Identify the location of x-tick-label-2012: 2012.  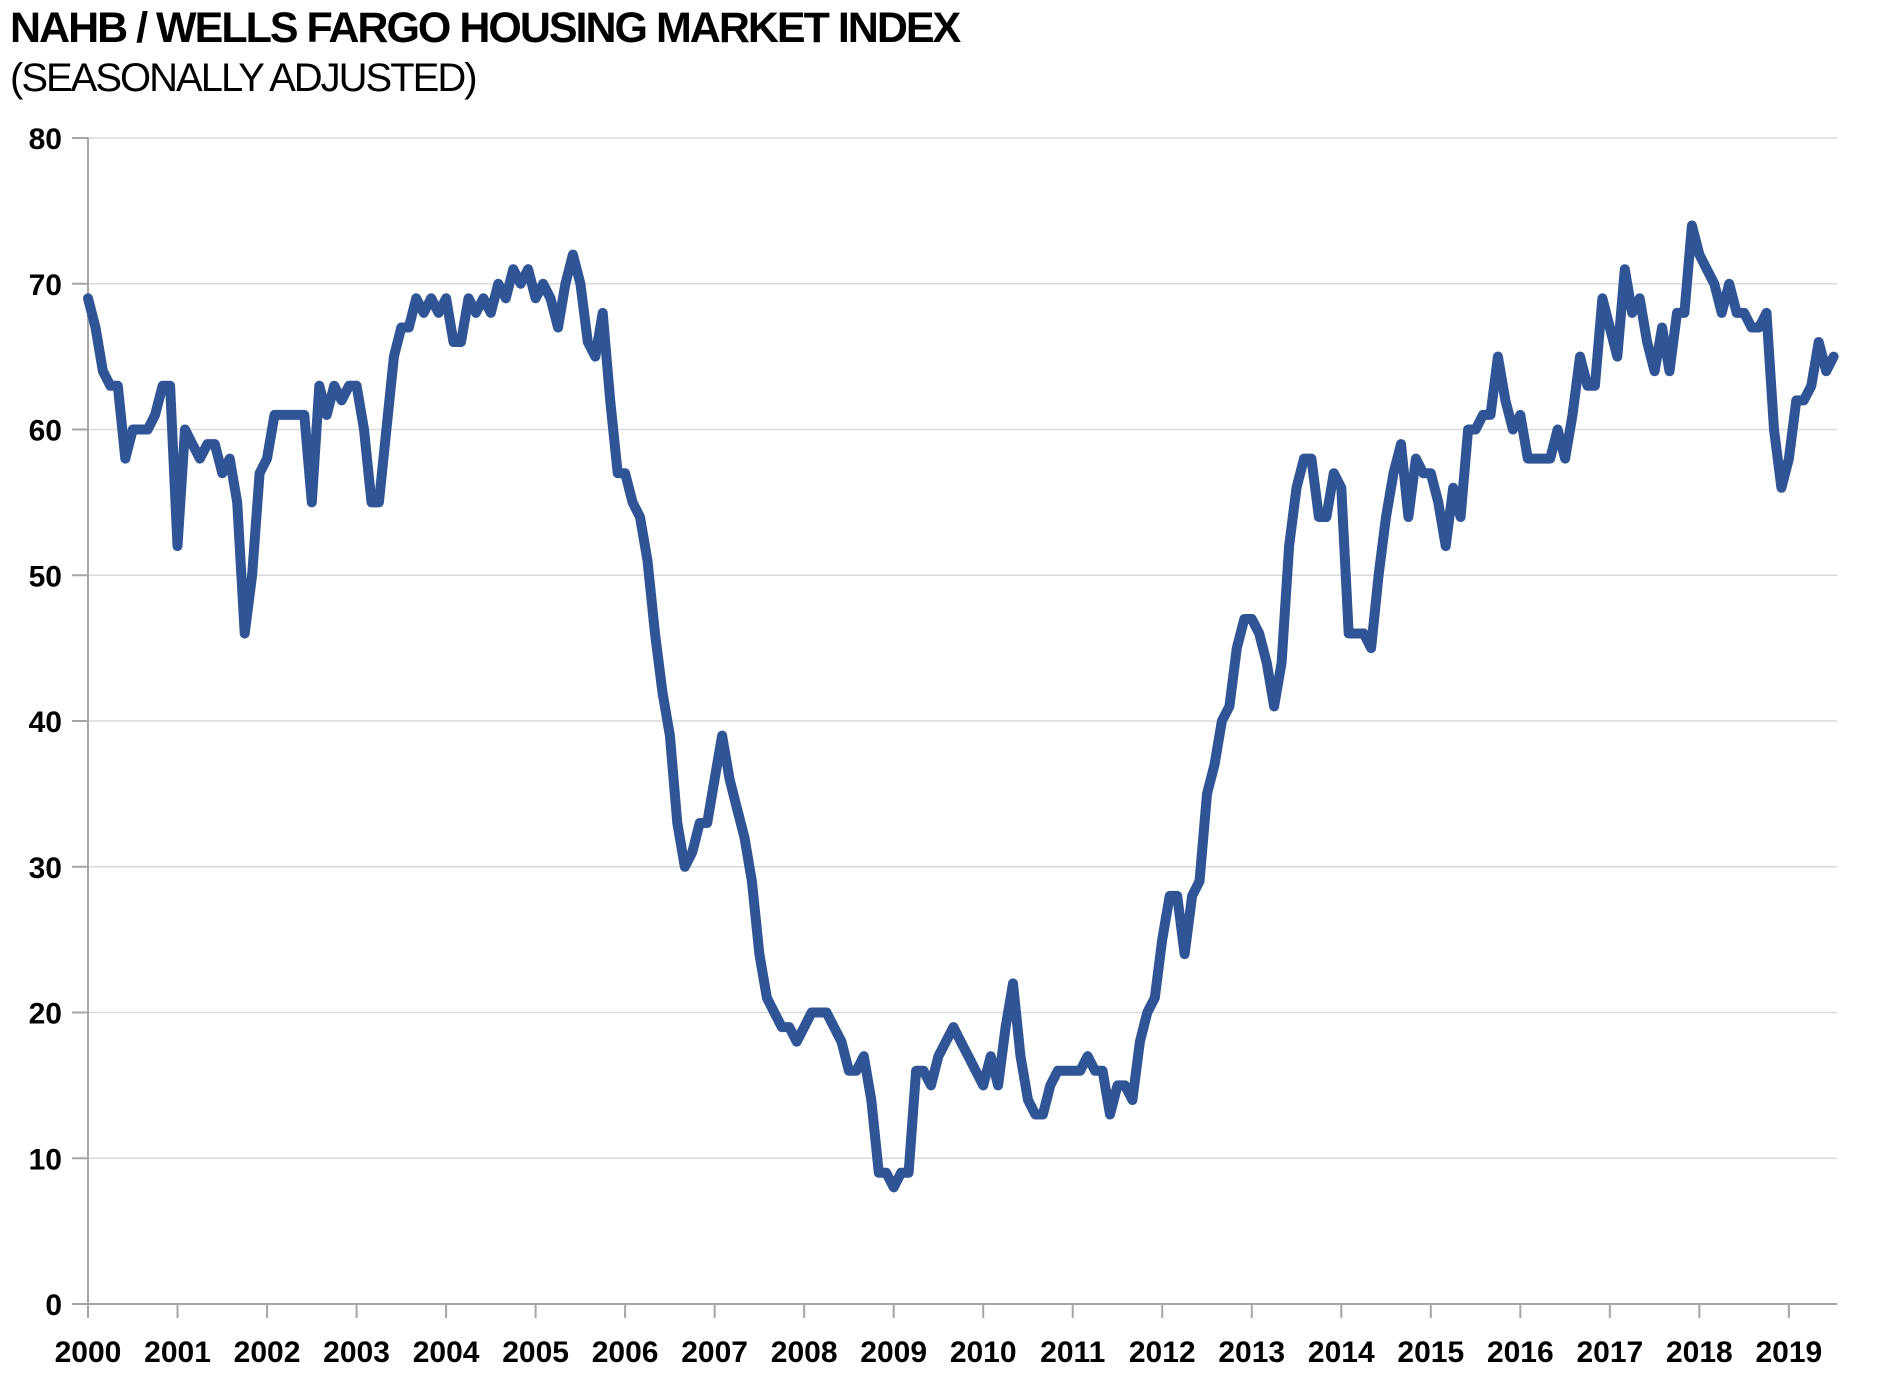
(1162, 1352).